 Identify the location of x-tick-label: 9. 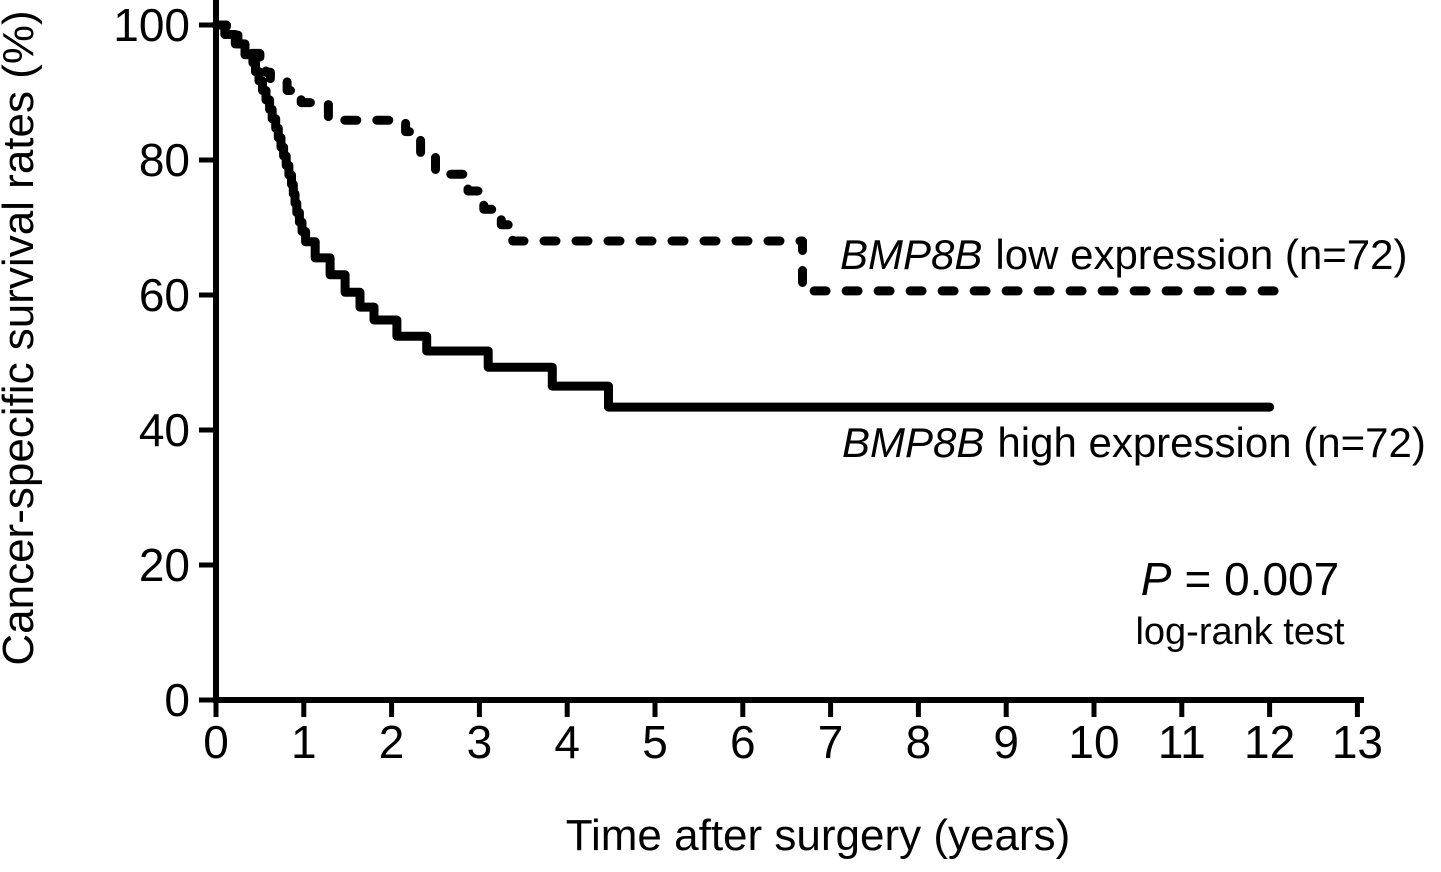
(1006, 742).